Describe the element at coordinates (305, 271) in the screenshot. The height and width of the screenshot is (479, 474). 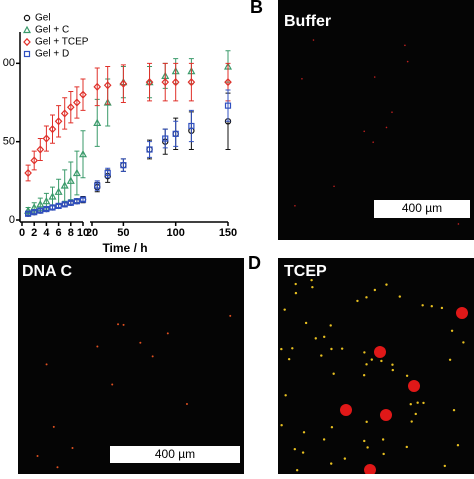
I see `panel-label: TCEP` at that location.